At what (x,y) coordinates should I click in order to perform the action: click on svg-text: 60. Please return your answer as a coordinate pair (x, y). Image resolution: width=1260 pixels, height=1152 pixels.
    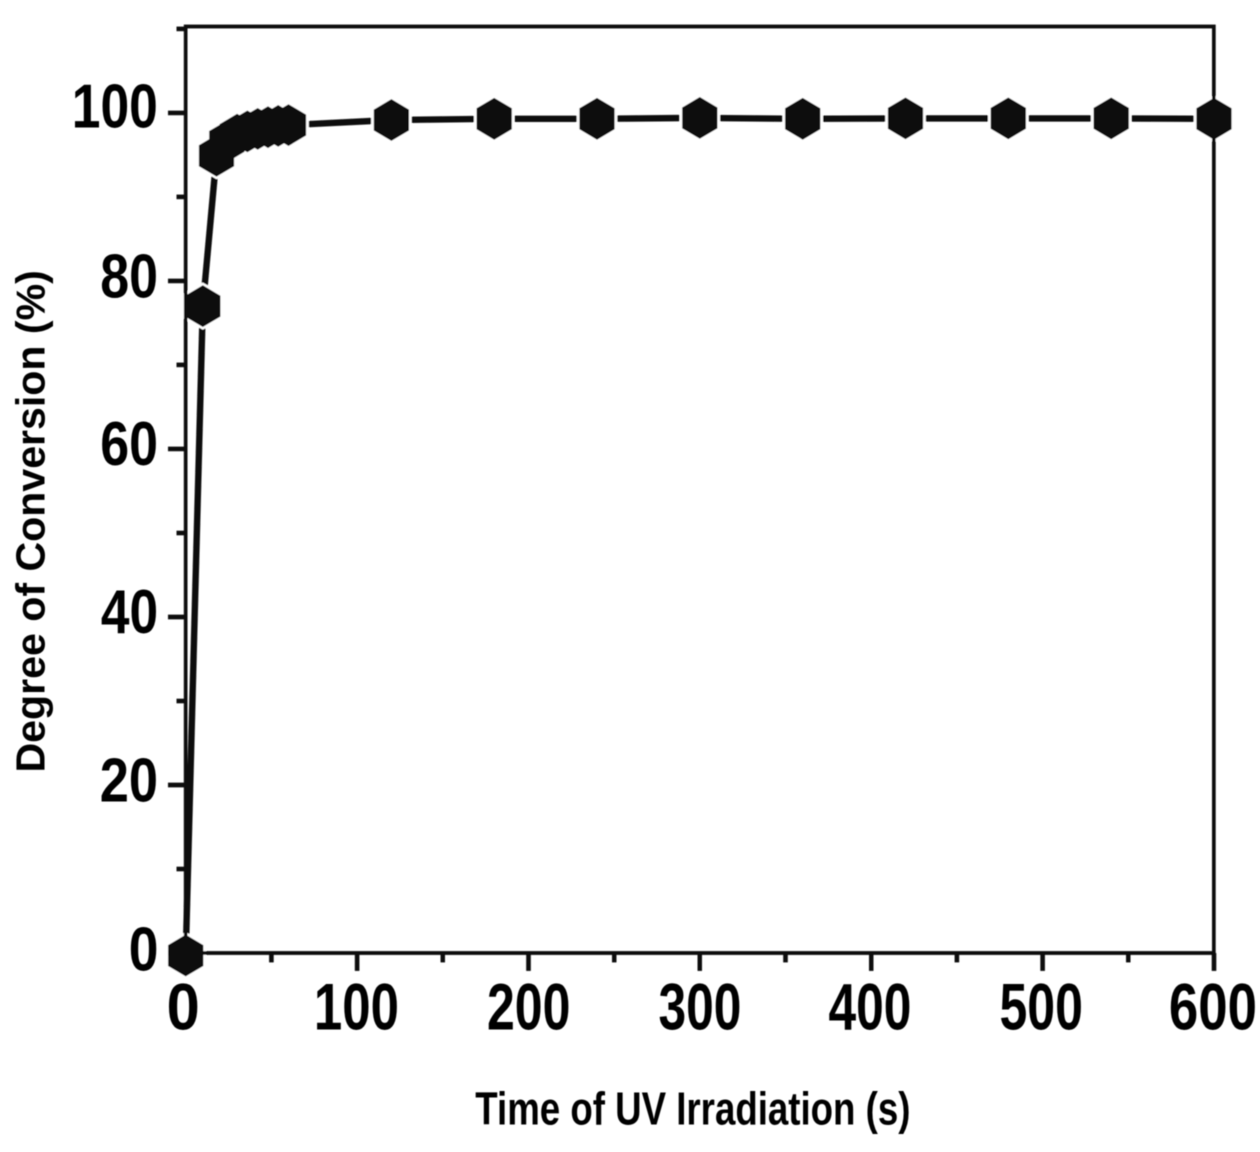
    Looking at the image, I should click on (129, 444).